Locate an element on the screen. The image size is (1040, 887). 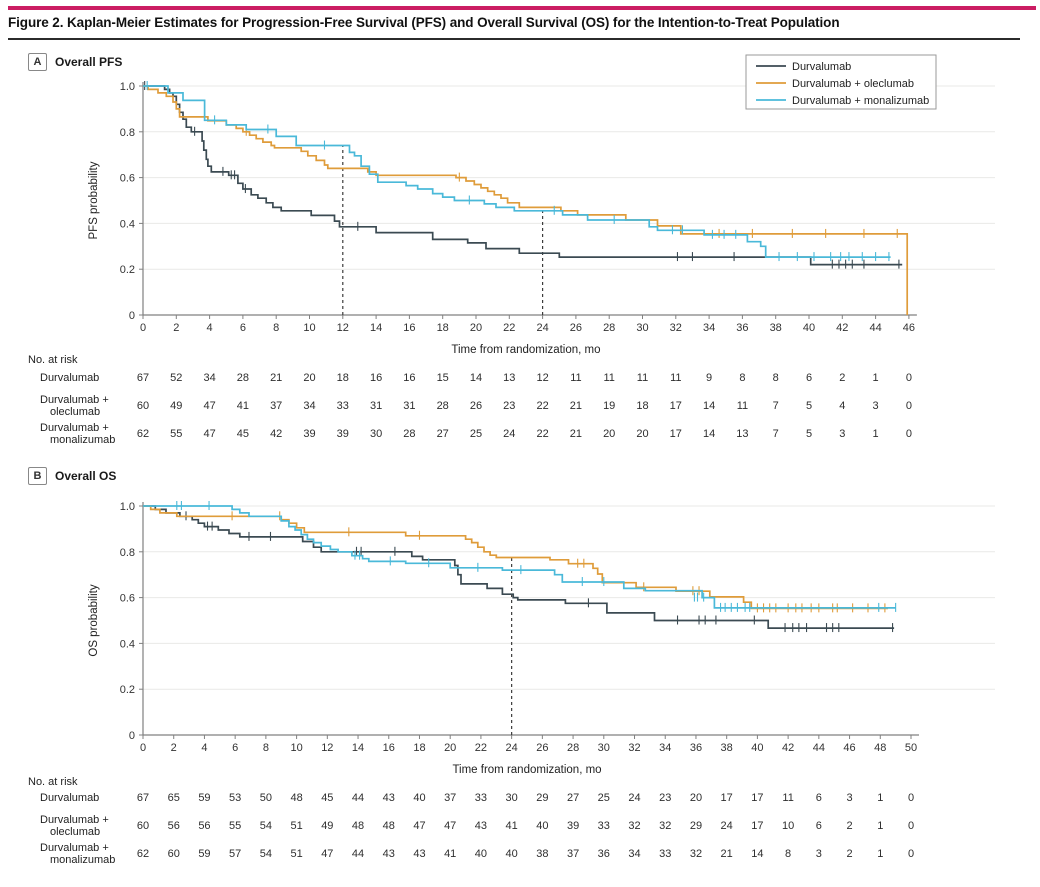
svg-text: 10 is located at coordinates (309, 328).